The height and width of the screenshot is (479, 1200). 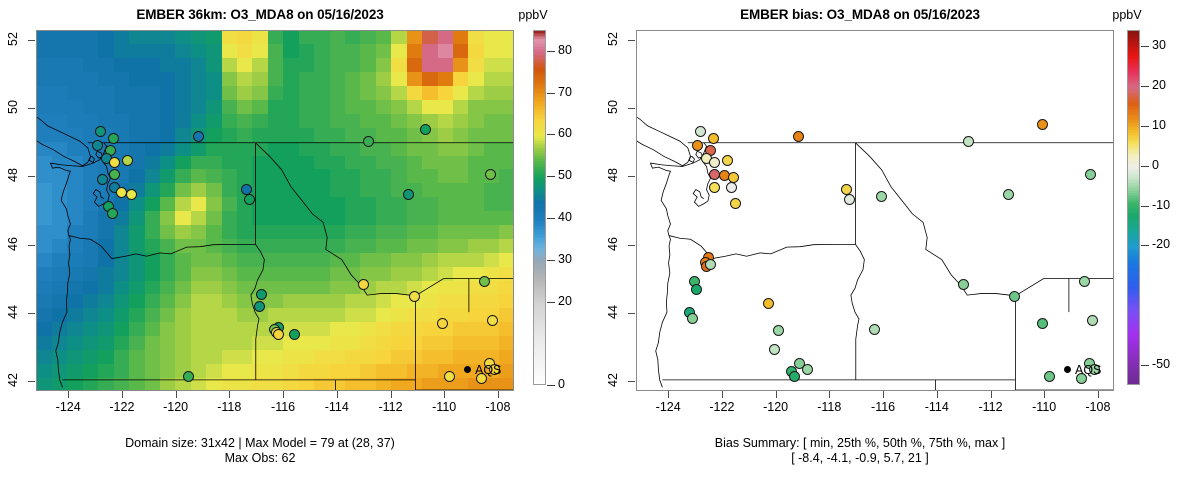 What do you see at coordinates (561, 384) in the screenshot?
I see `colorbar-tick-label: 0` at bounding box center [561, 384].